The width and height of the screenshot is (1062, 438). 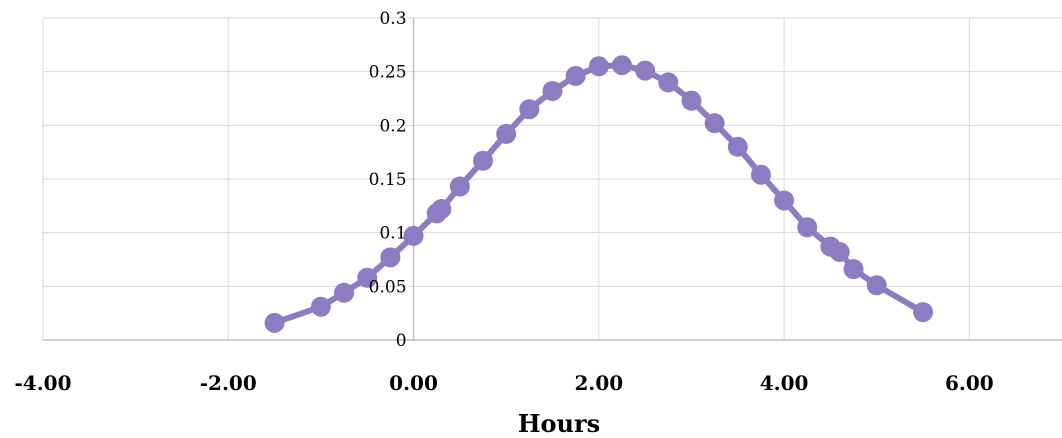 What do you see at coordinates (392, 234) in the screenshot?
I see `y-tick-label: 0.1` at bounding box center [392, 234].